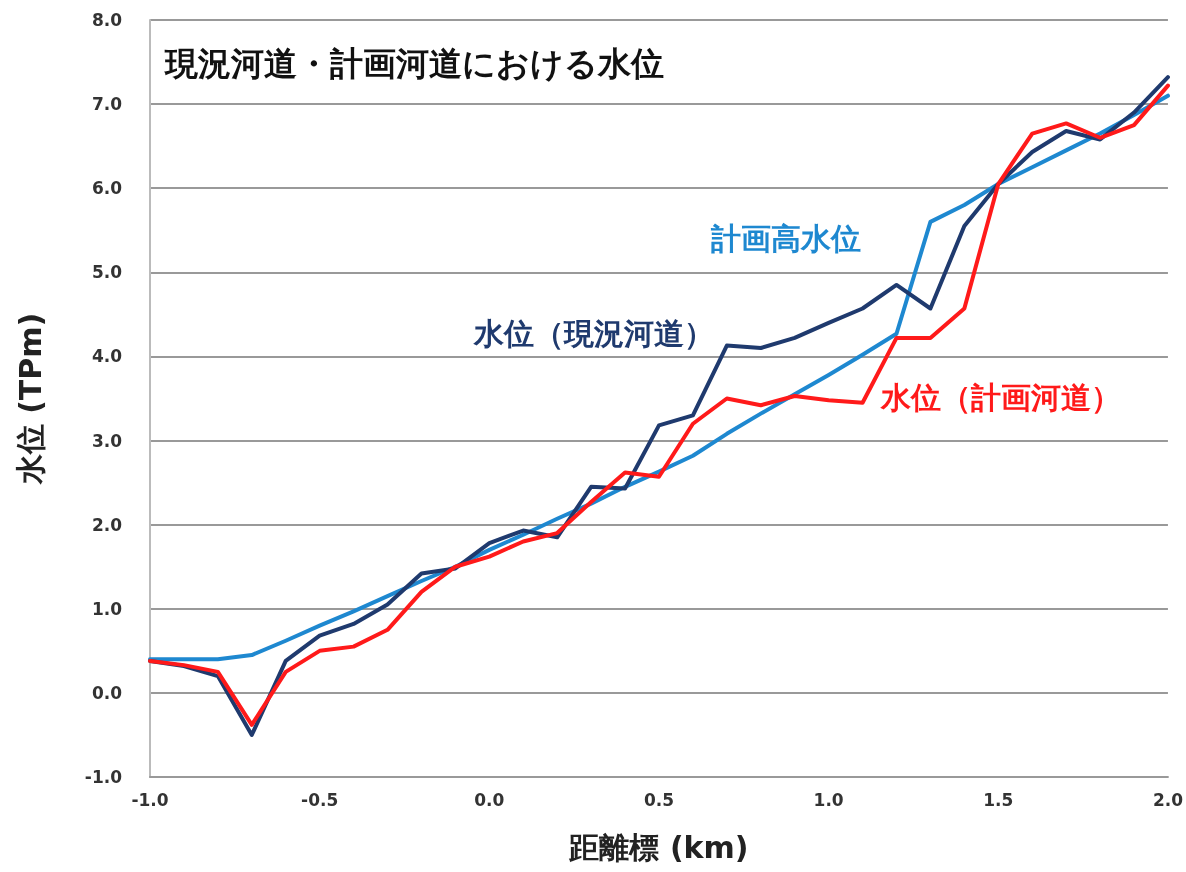 The height and width of the screenshot is (872, 1186). Describe the element at coordinates (1001, 398) in the screenshot. I see `series-label: 水位（計画河道）` at that location.